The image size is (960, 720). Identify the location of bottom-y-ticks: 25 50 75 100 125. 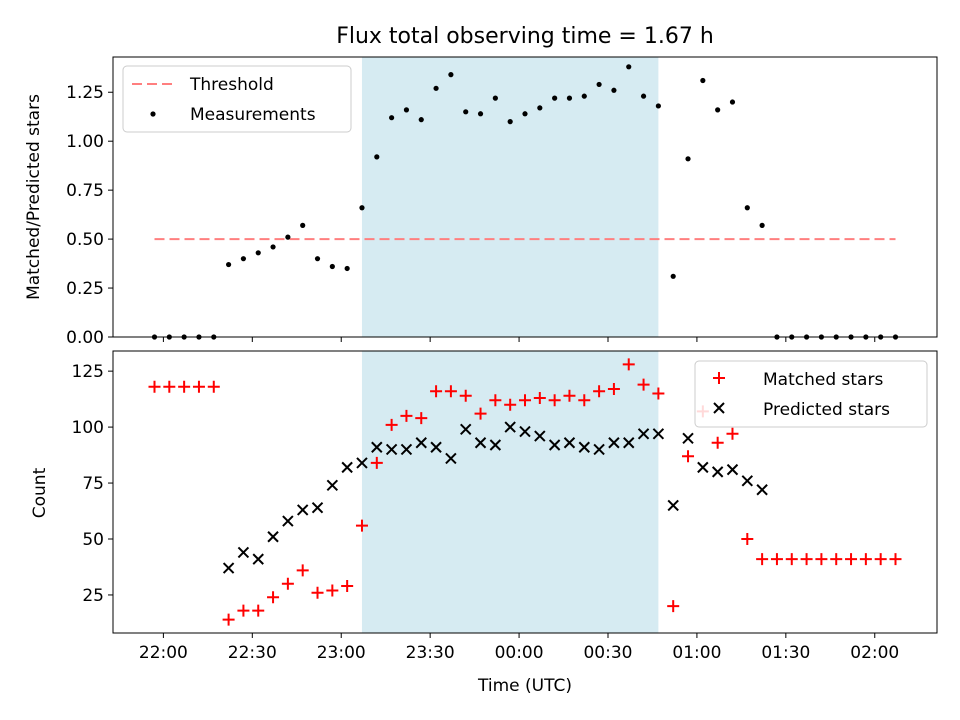
(92, 484).